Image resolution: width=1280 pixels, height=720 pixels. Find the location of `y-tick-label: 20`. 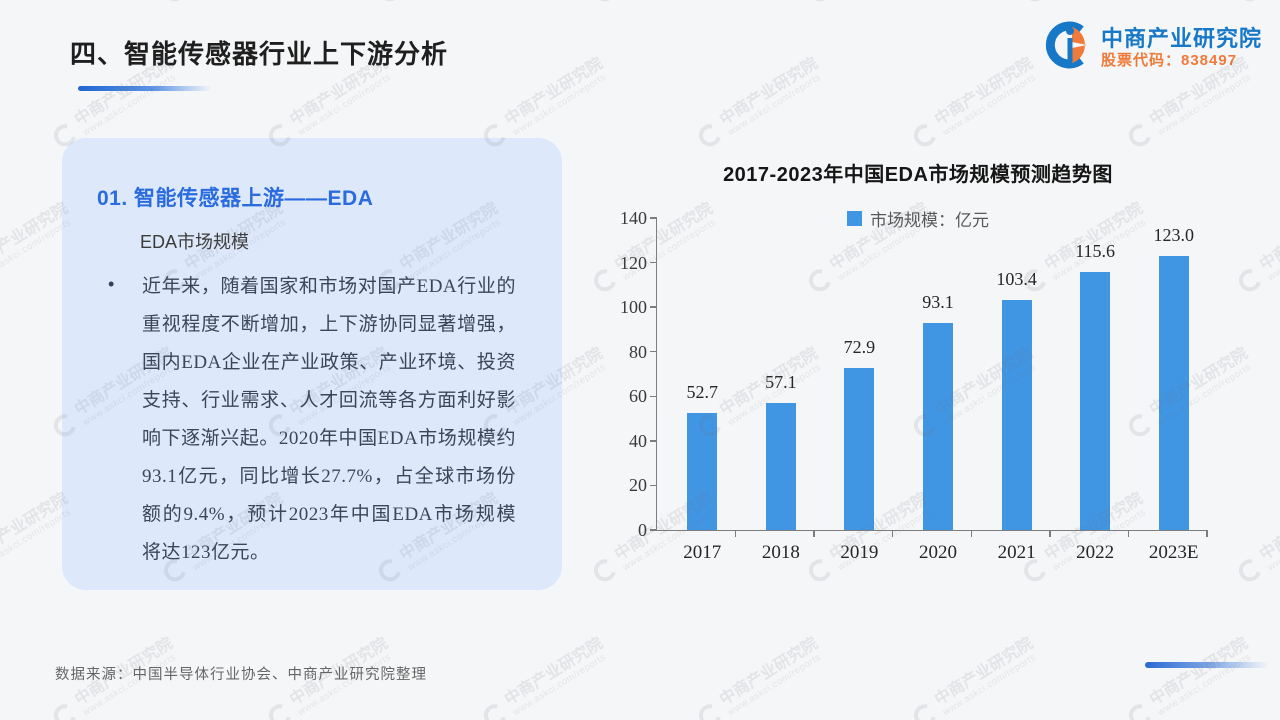

y-tick-label: 20 is located at coordinates (638, 485).